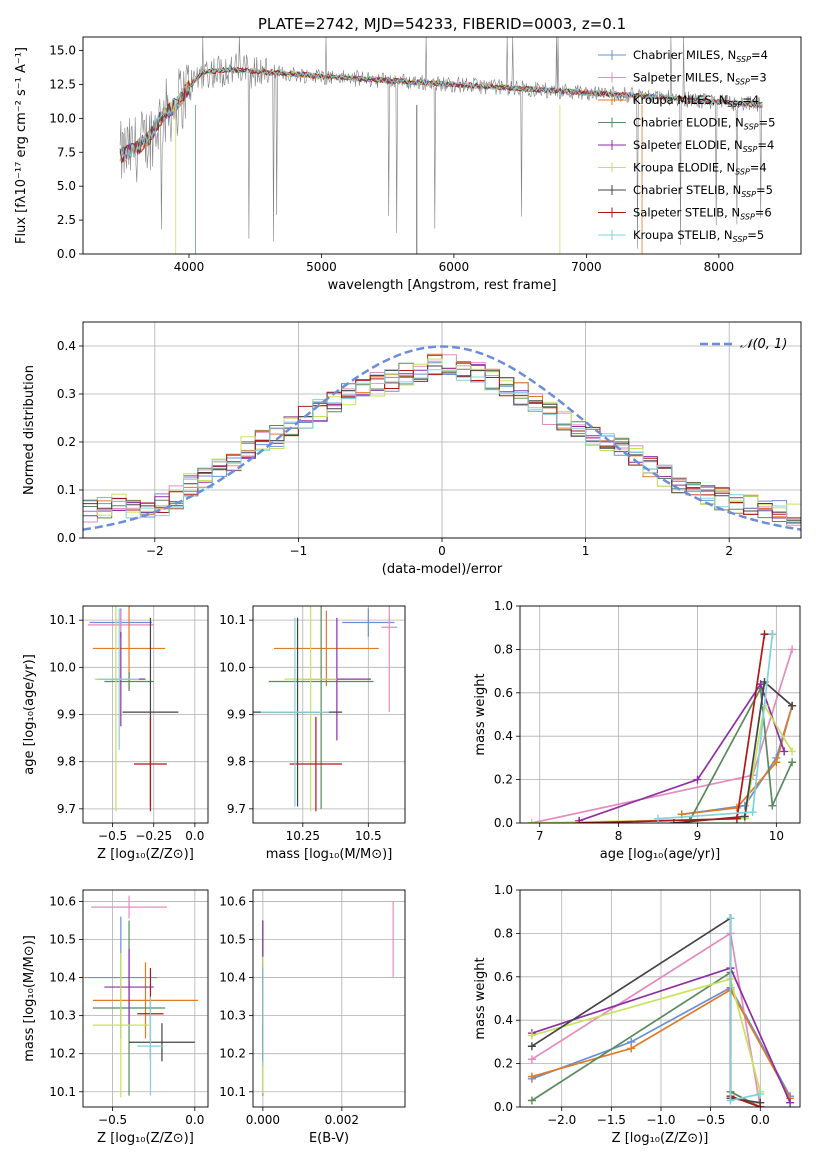 The image size is (819, 1170). What do you see at coordinates (368, 836) in the screenshot?
I see `x-tick-label: 10.5` at bounding box center [368, 836].